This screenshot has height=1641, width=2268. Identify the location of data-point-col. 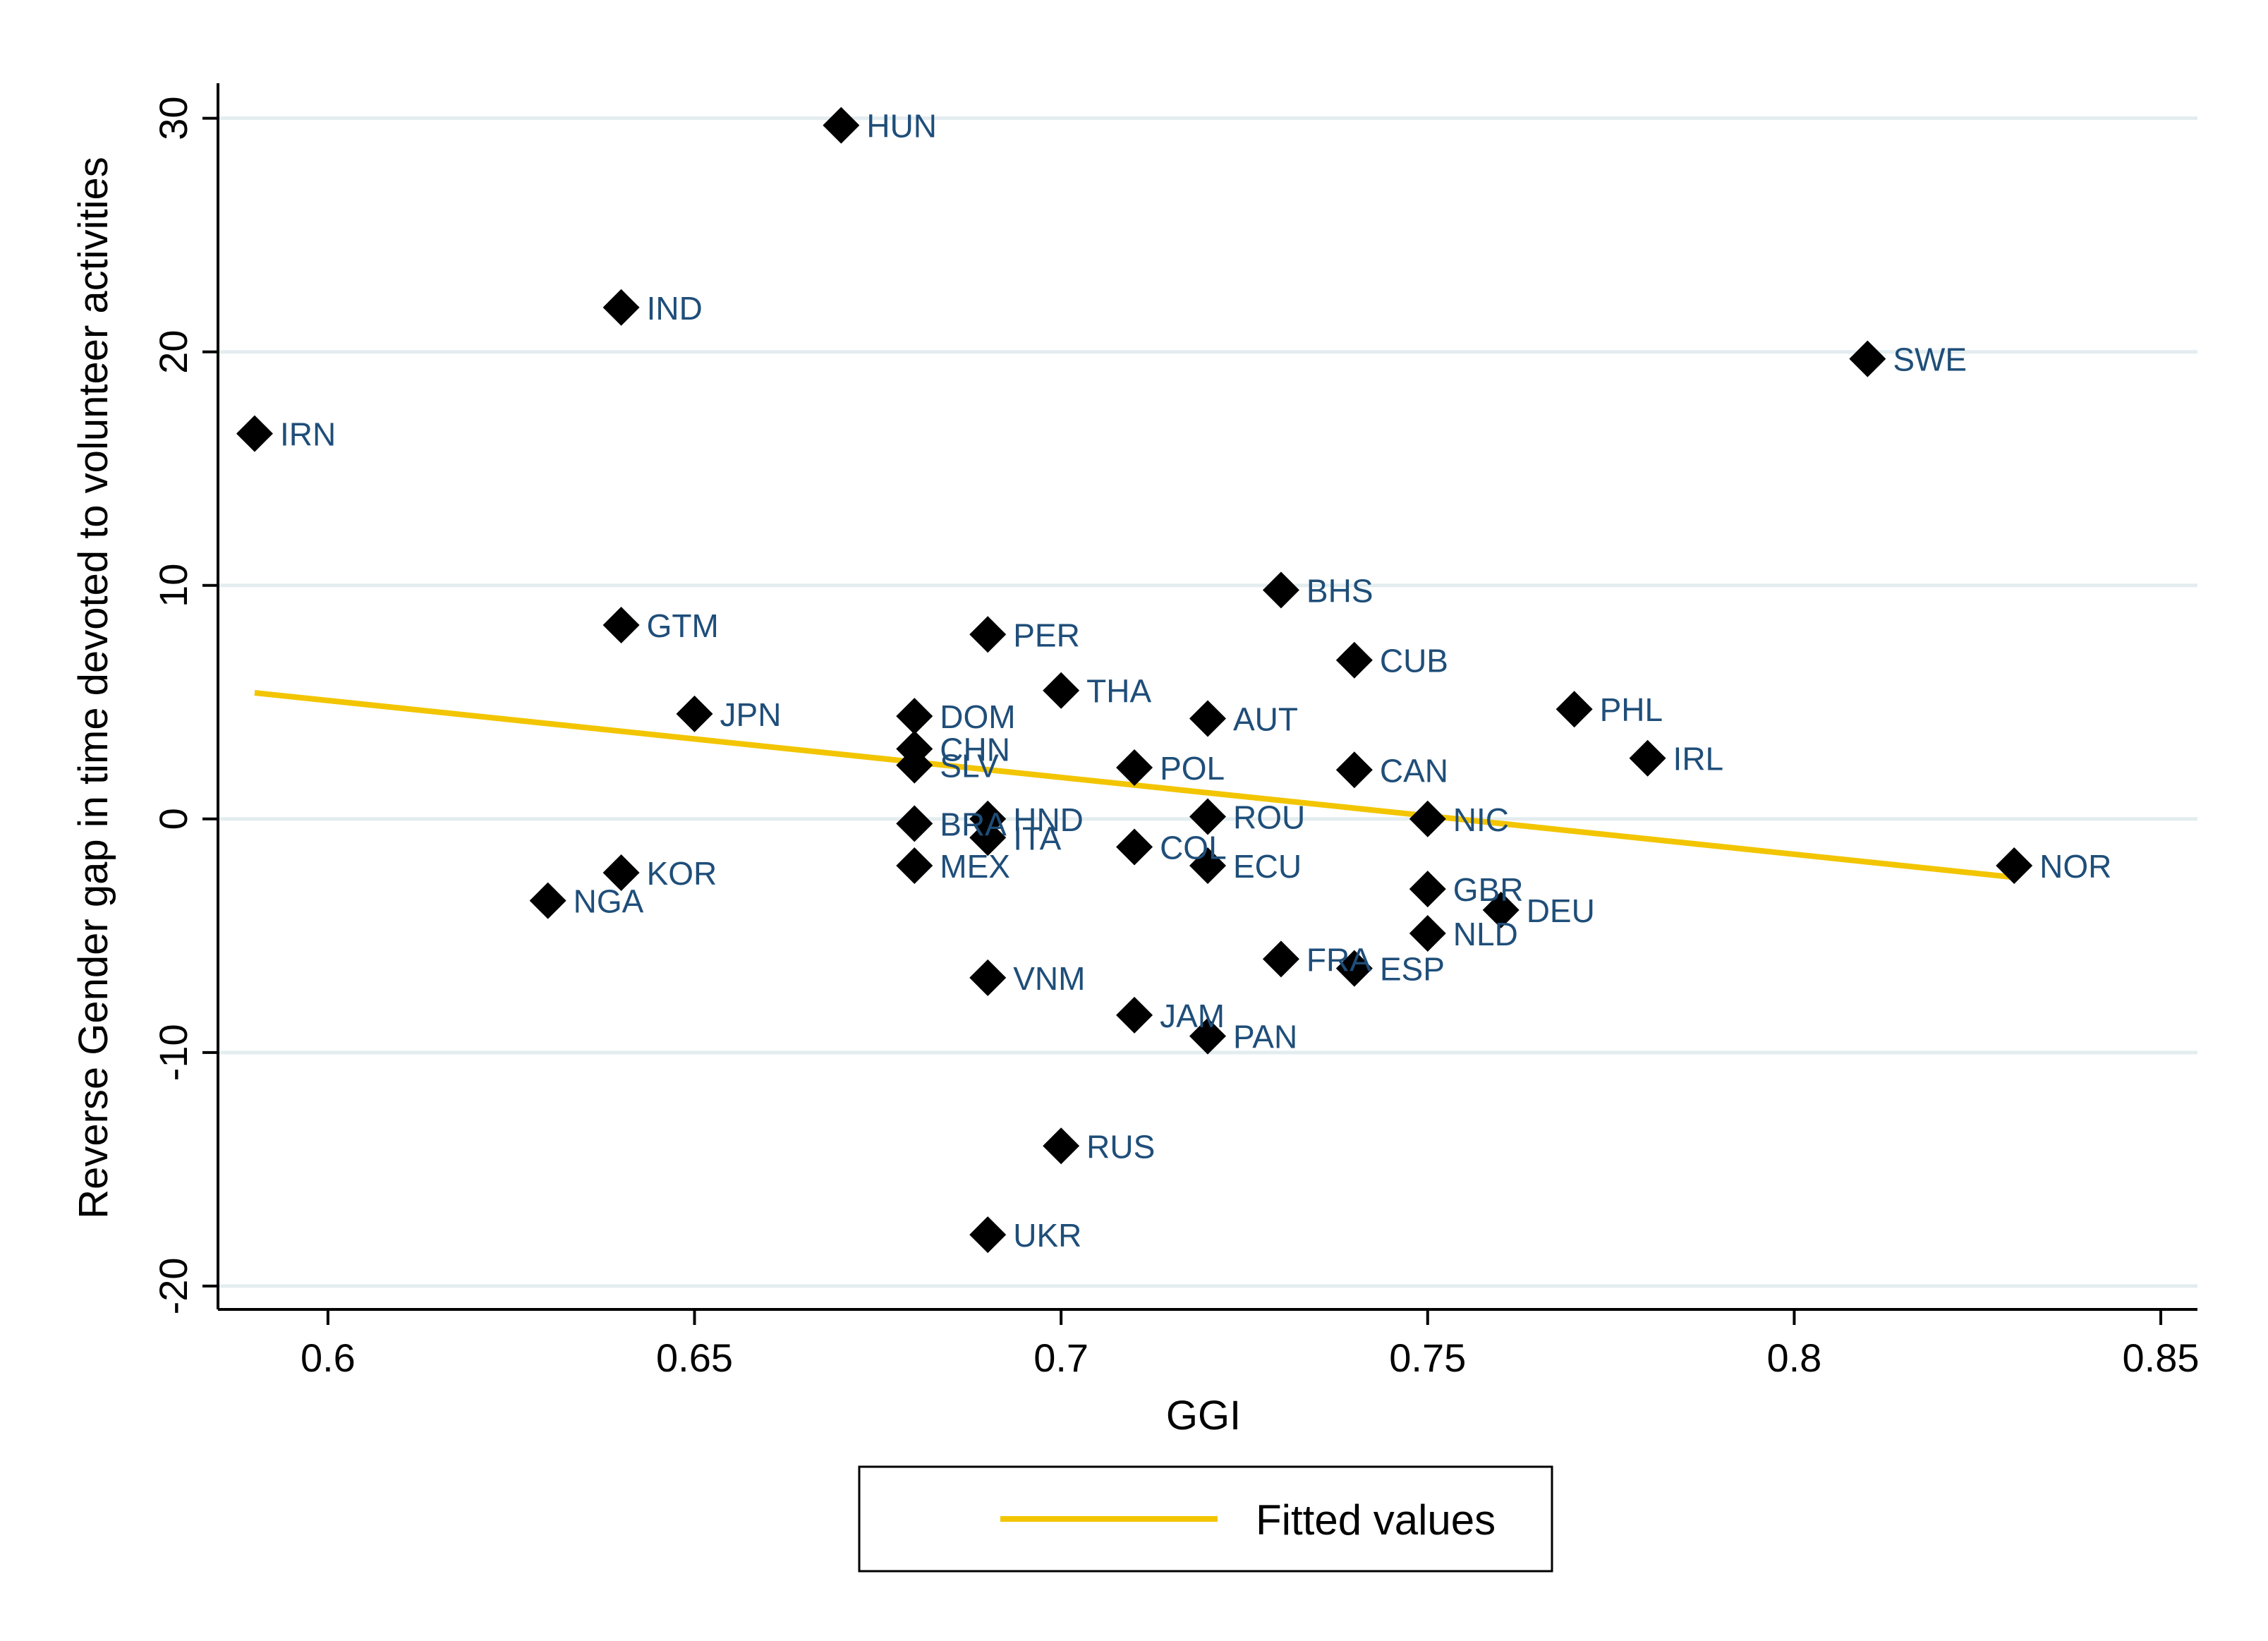
(1134, 847).